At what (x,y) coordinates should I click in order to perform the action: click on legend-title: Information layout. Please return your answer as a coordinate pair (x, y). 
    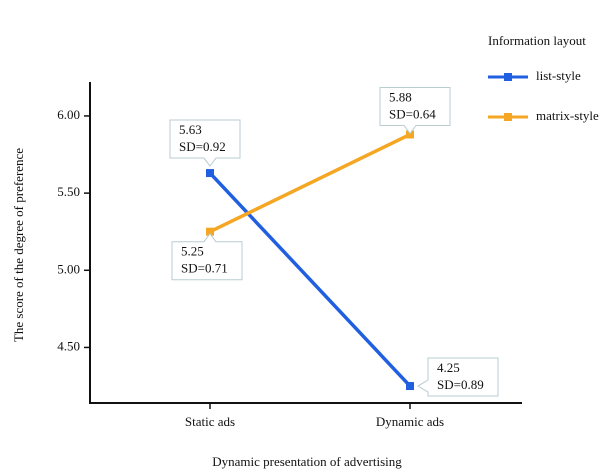
    Looking at the image, I should click on (537, 40).